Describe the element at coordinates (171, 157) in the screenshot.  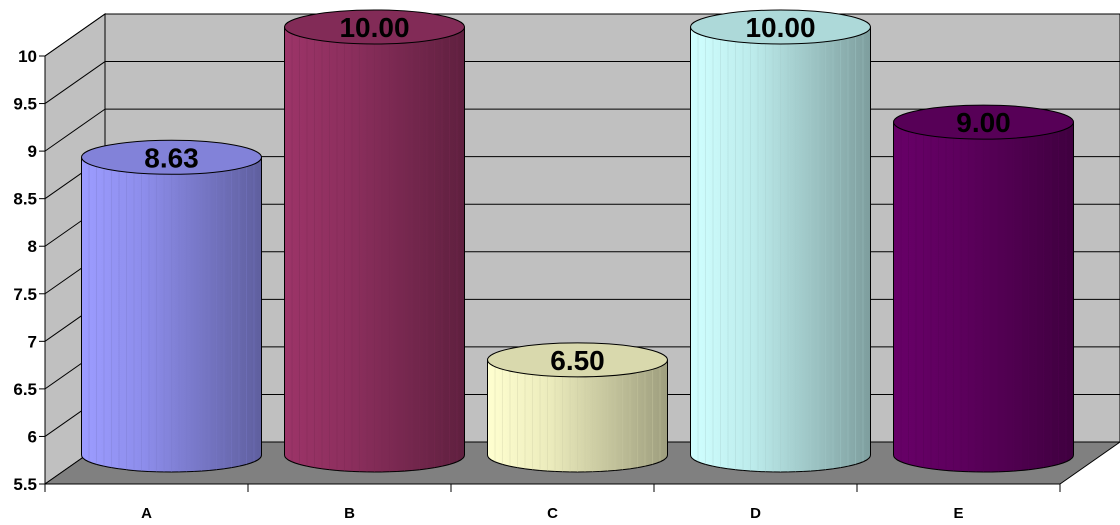
I see `data-label: 8.63` at that location.